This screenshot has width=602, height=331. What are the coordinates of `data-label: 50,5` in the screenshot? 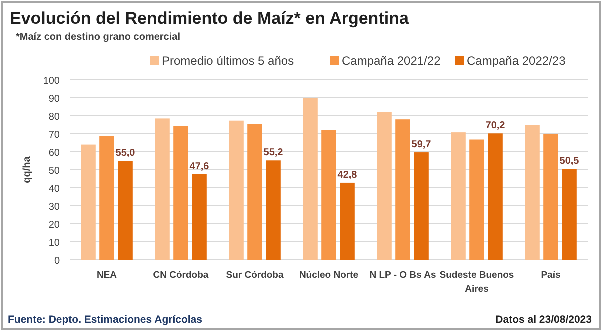 It's located at (570, 162).